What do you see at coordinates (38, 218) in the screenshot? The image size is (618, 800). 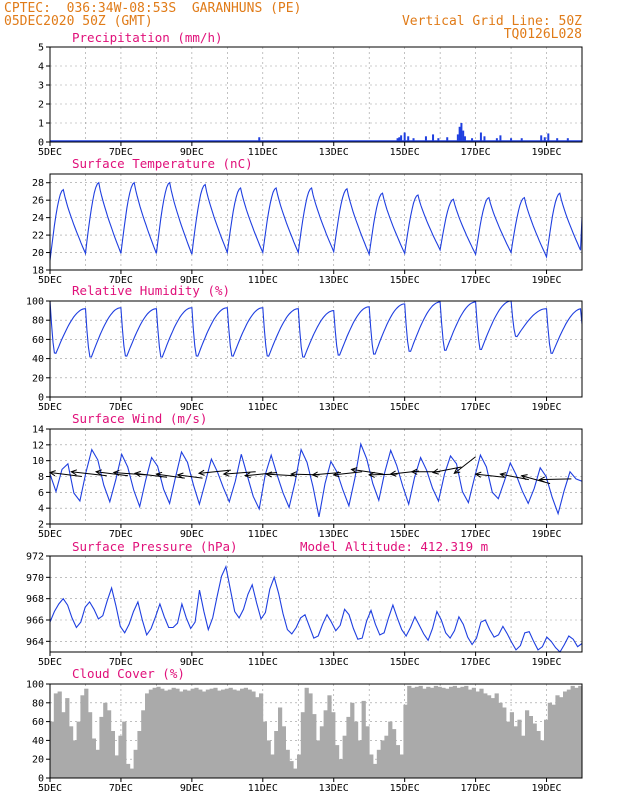 I see `y-tick-label: 24` at bounding box center [38, 218].